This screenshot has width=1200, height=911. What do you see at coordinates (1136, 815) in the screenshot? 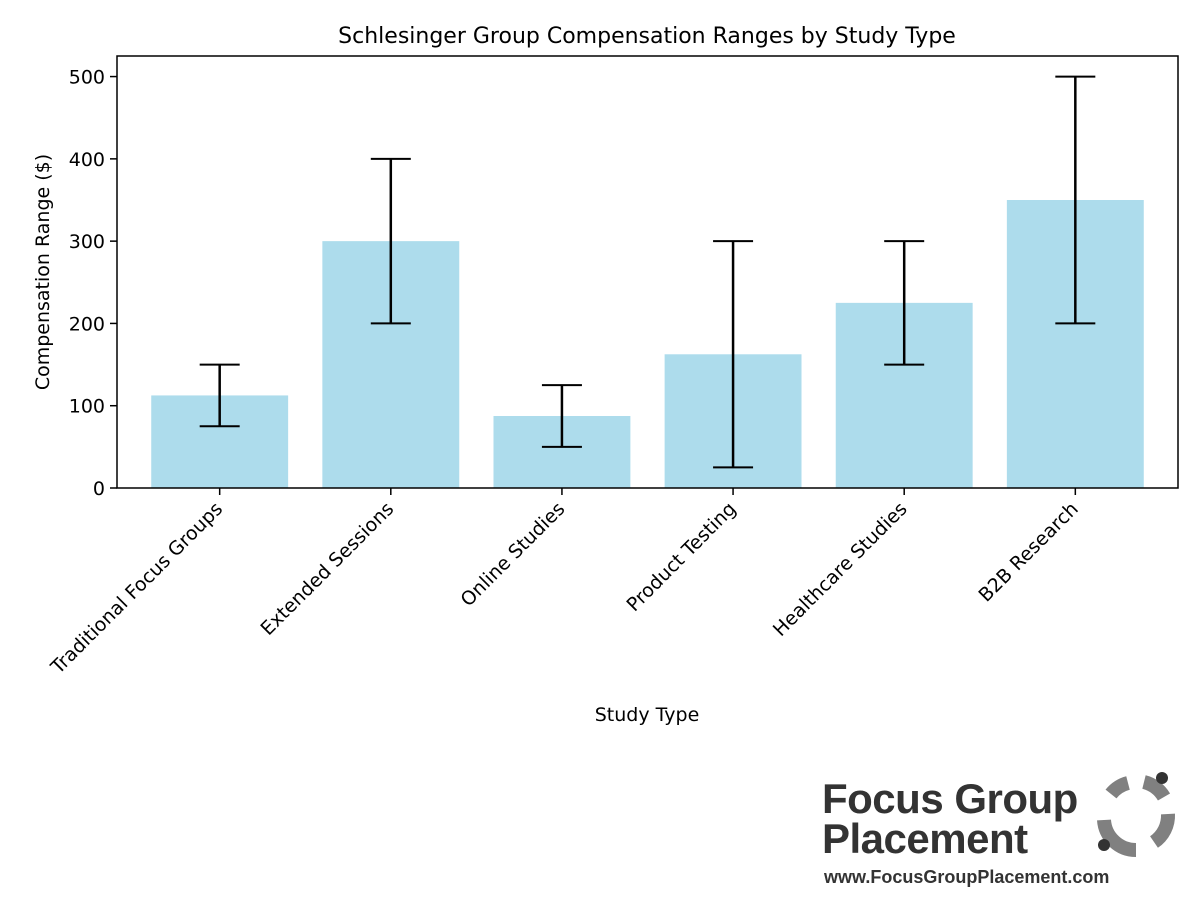
I see `logo-ring-icon` at bounding box center [1136, 815].